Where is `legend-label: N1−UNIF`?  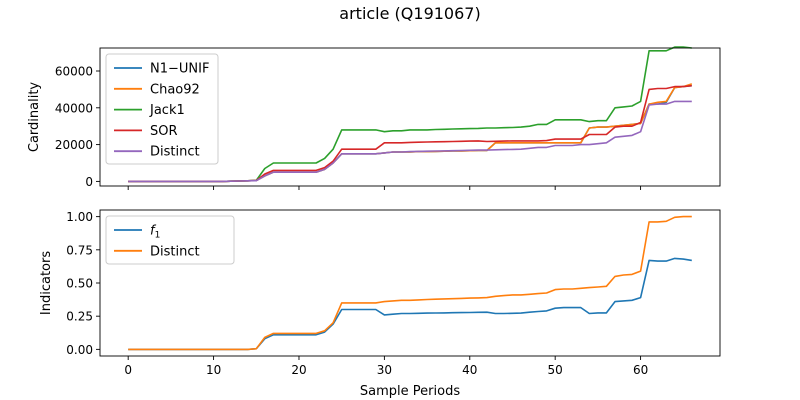 legend-label: N1−UNIF is located at coordinates (179, 69).